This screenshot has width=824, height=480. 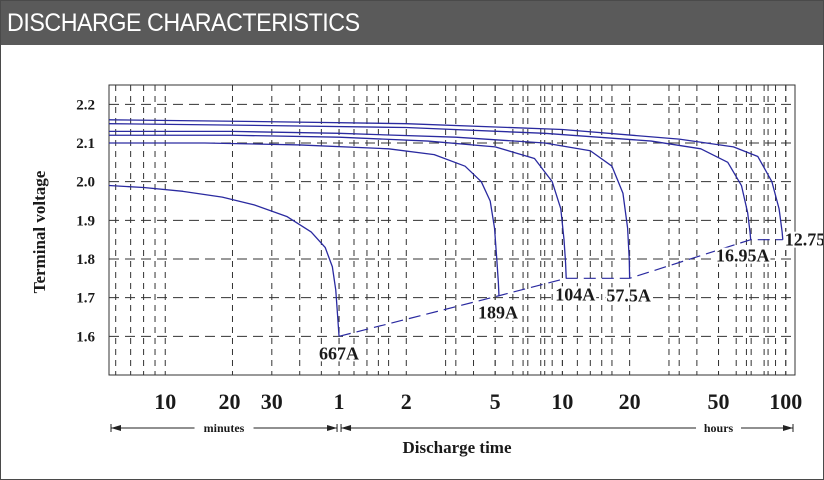 I want to click on current-label: 189A, so click(x=498, y=313).